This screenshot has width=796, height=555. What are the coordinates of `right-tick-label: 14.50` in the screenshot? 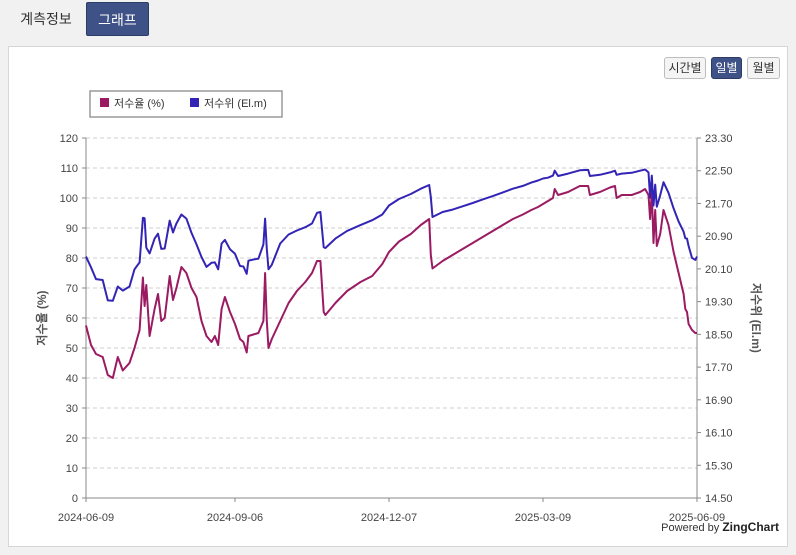 It's located at (719, 499).